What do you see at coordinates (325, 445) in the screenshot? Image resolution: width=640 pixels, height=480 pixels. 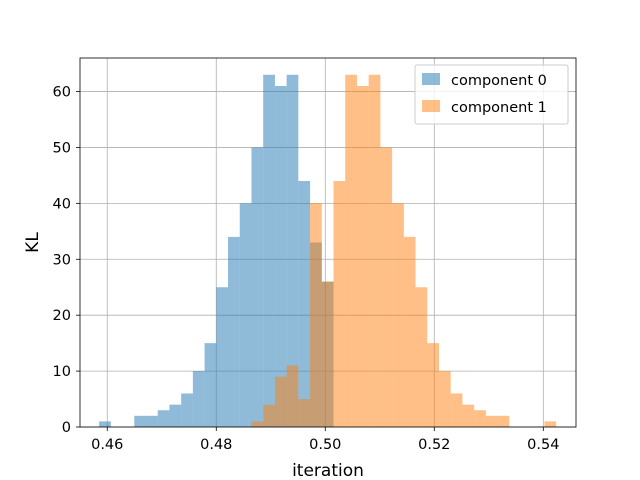 I see `x-tick-label-2: 0.50` at bounding box center [325, 445].